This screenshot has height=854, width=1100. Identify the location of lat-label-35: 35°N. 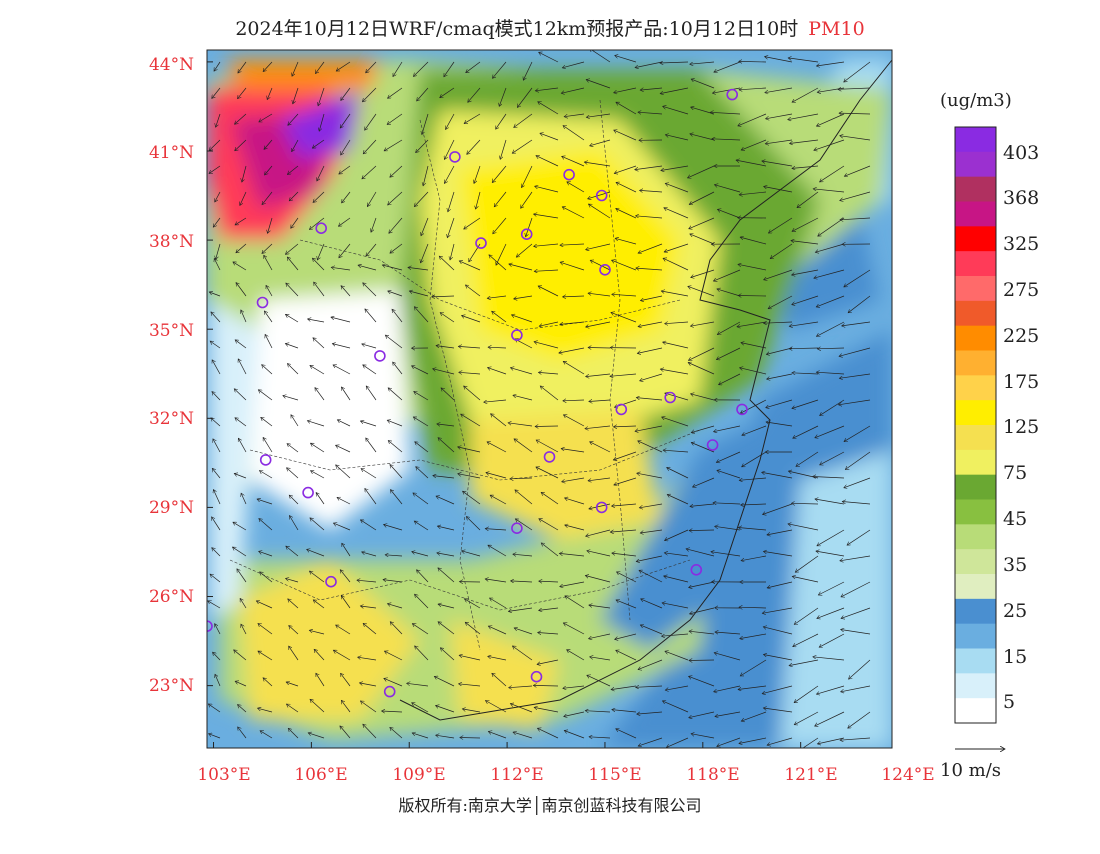
(161, 331).